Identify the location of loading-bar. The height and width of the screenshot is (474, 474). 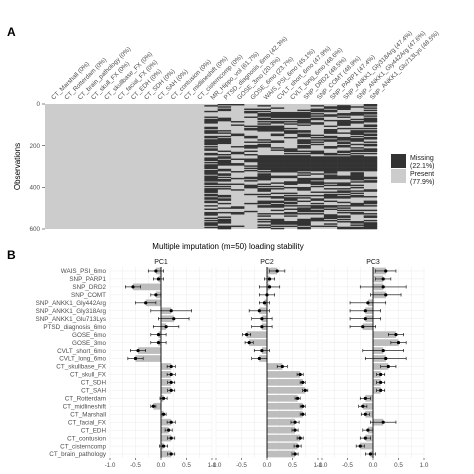
(285, 406).